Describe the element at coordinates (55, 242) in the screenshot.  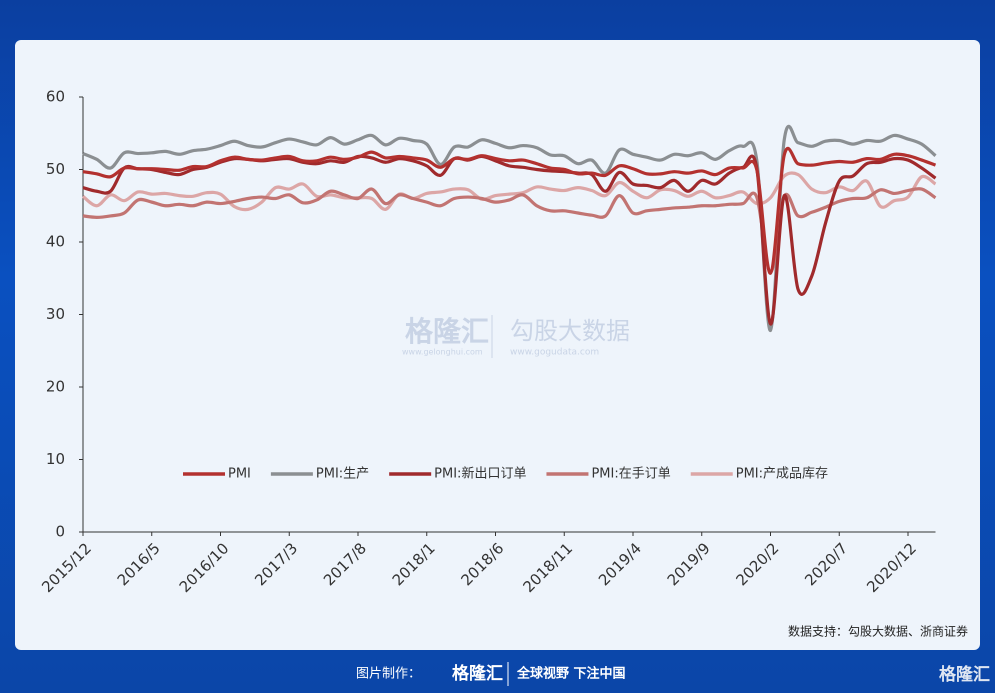
I see `y-tick-label: 40` at that location.